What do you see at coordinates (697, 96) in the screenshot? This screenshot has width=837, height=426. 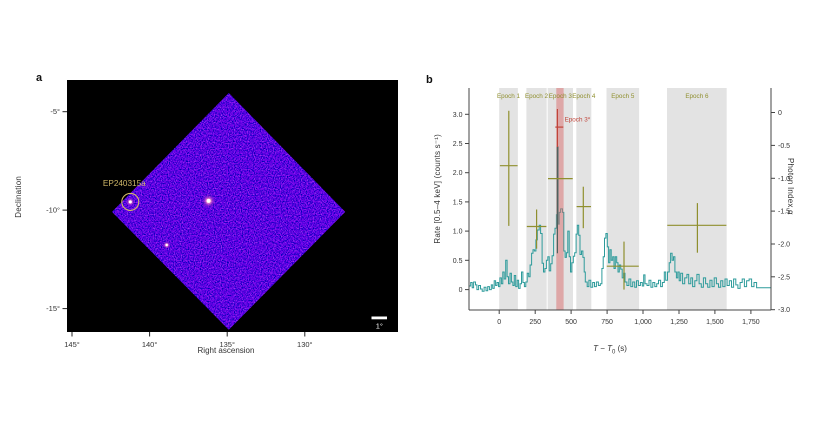 I see `epoch-label: Epoch 6` at bounding box center [697, 96].